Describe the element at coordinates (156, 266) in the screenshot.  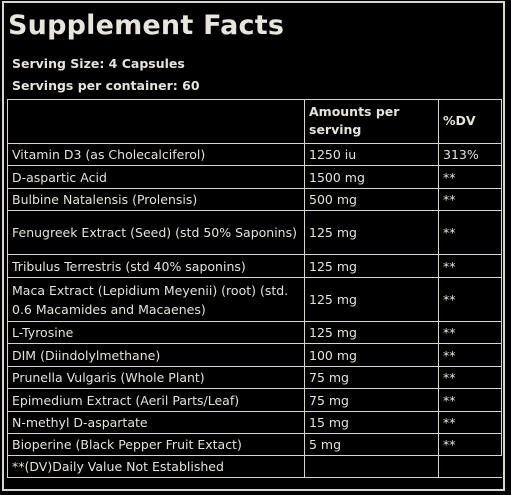
I see `cell-name: Tribulus Terrestris (std 40% saponins)` at that location.